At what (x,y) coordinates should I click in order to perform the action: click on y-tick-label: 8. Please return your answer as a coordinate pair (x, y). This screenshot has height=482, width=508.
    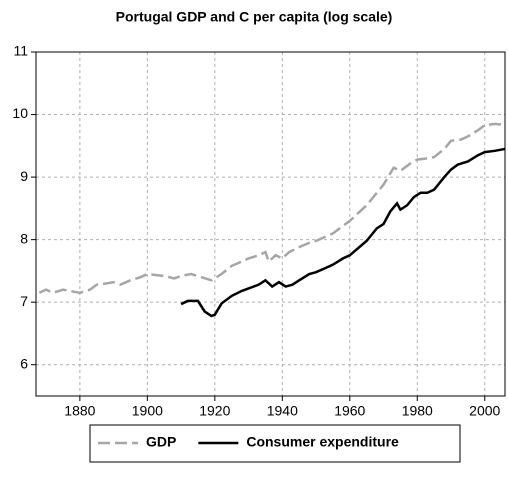
    Looking at the image, I should click on (24, 238).